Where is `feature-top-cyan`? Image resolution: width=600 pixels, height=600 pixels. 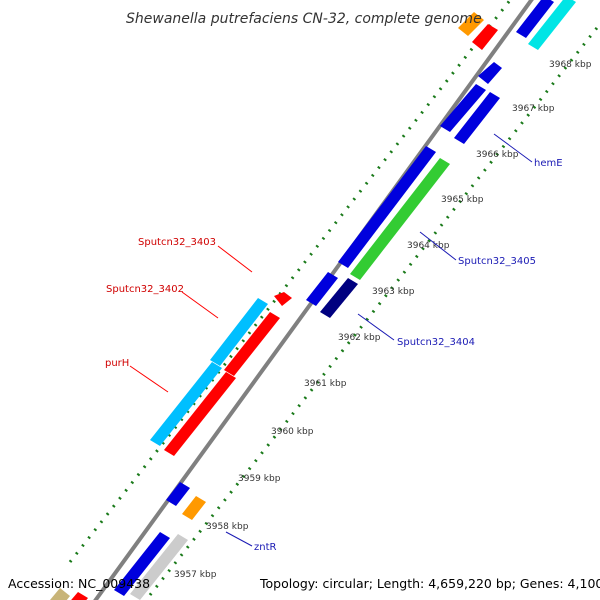 feature-top-cyan is located at coordinates (552, 25).